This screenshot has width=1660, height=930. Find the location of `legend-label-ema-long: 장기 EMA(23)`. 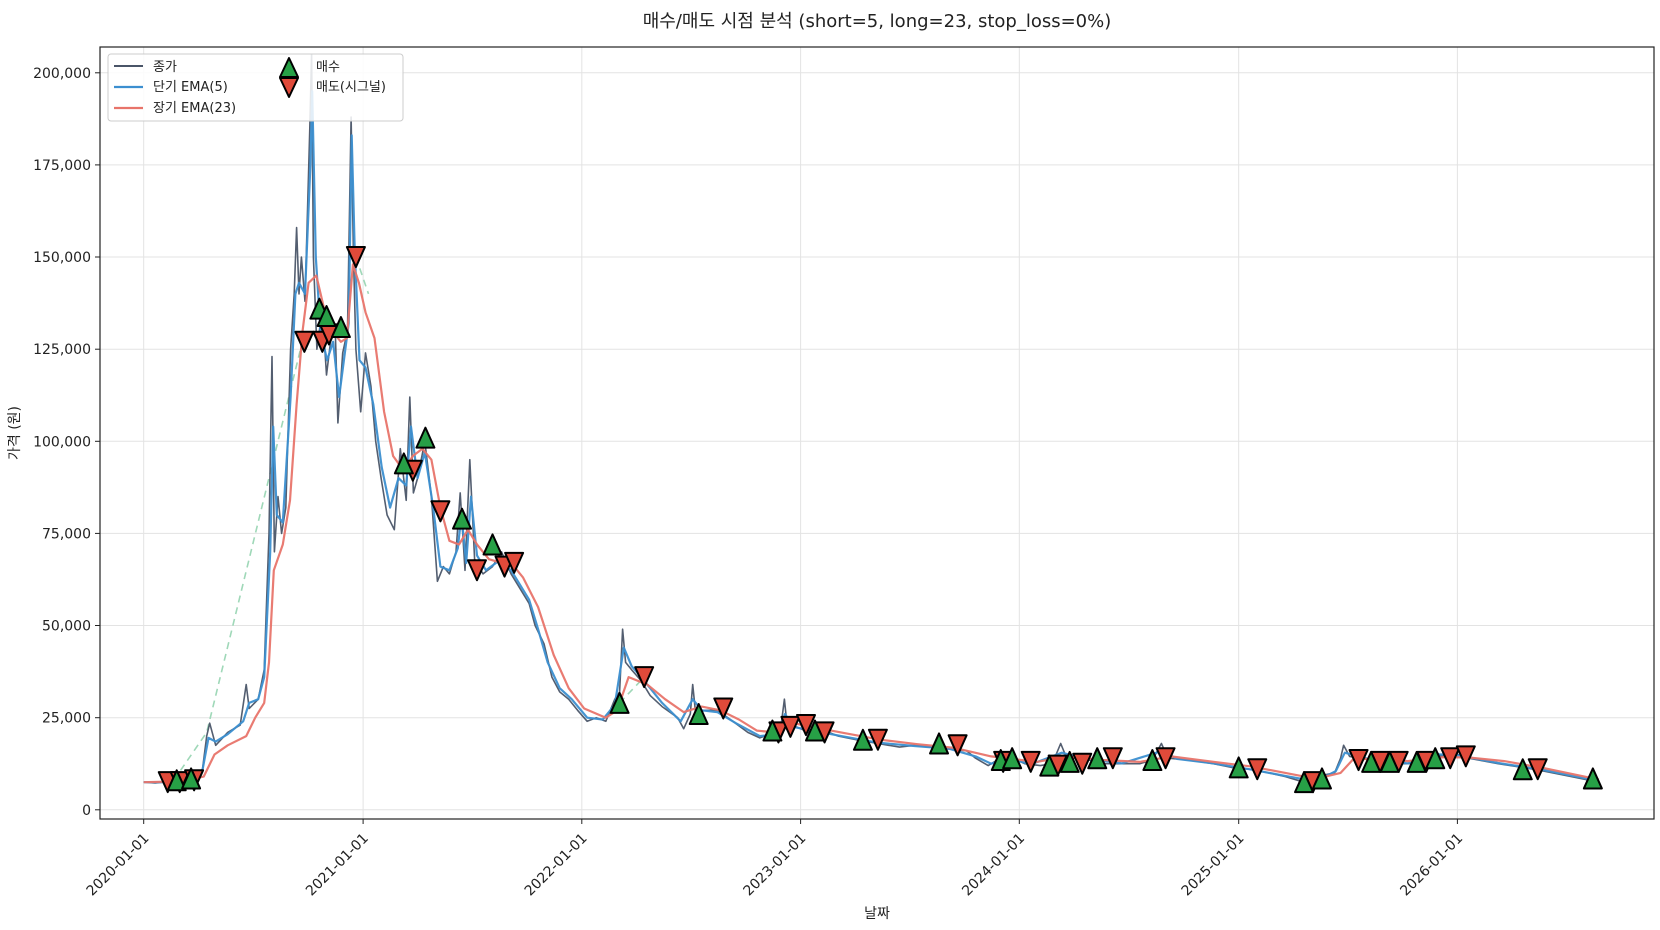

legend-label-ema-long: 장기 EMA(23) is located at coordinates (194, 108).